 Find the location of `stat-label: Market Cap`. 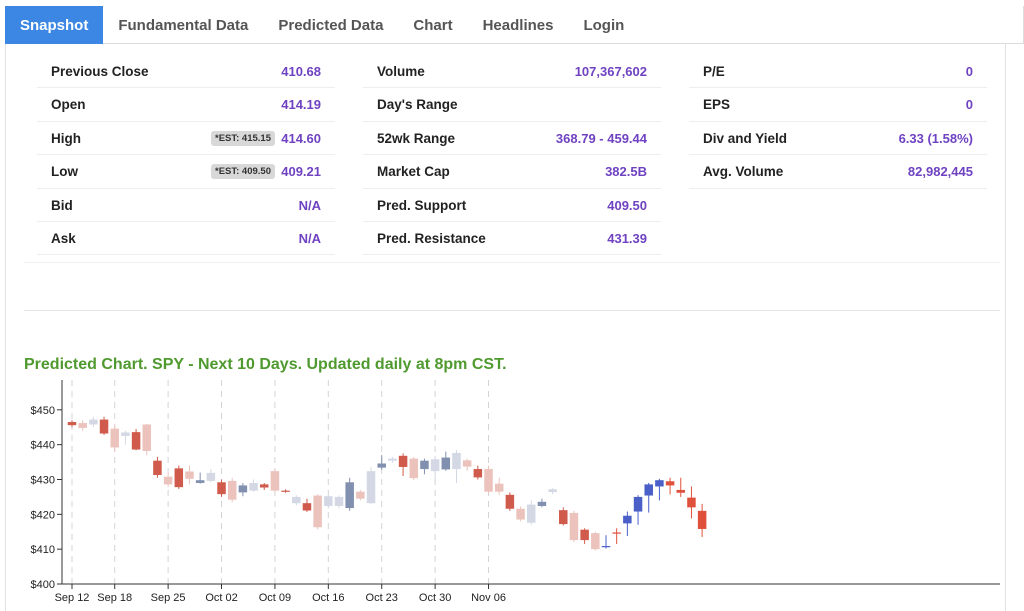

stat-label: Market Cap is located at coordinates (413, 172).